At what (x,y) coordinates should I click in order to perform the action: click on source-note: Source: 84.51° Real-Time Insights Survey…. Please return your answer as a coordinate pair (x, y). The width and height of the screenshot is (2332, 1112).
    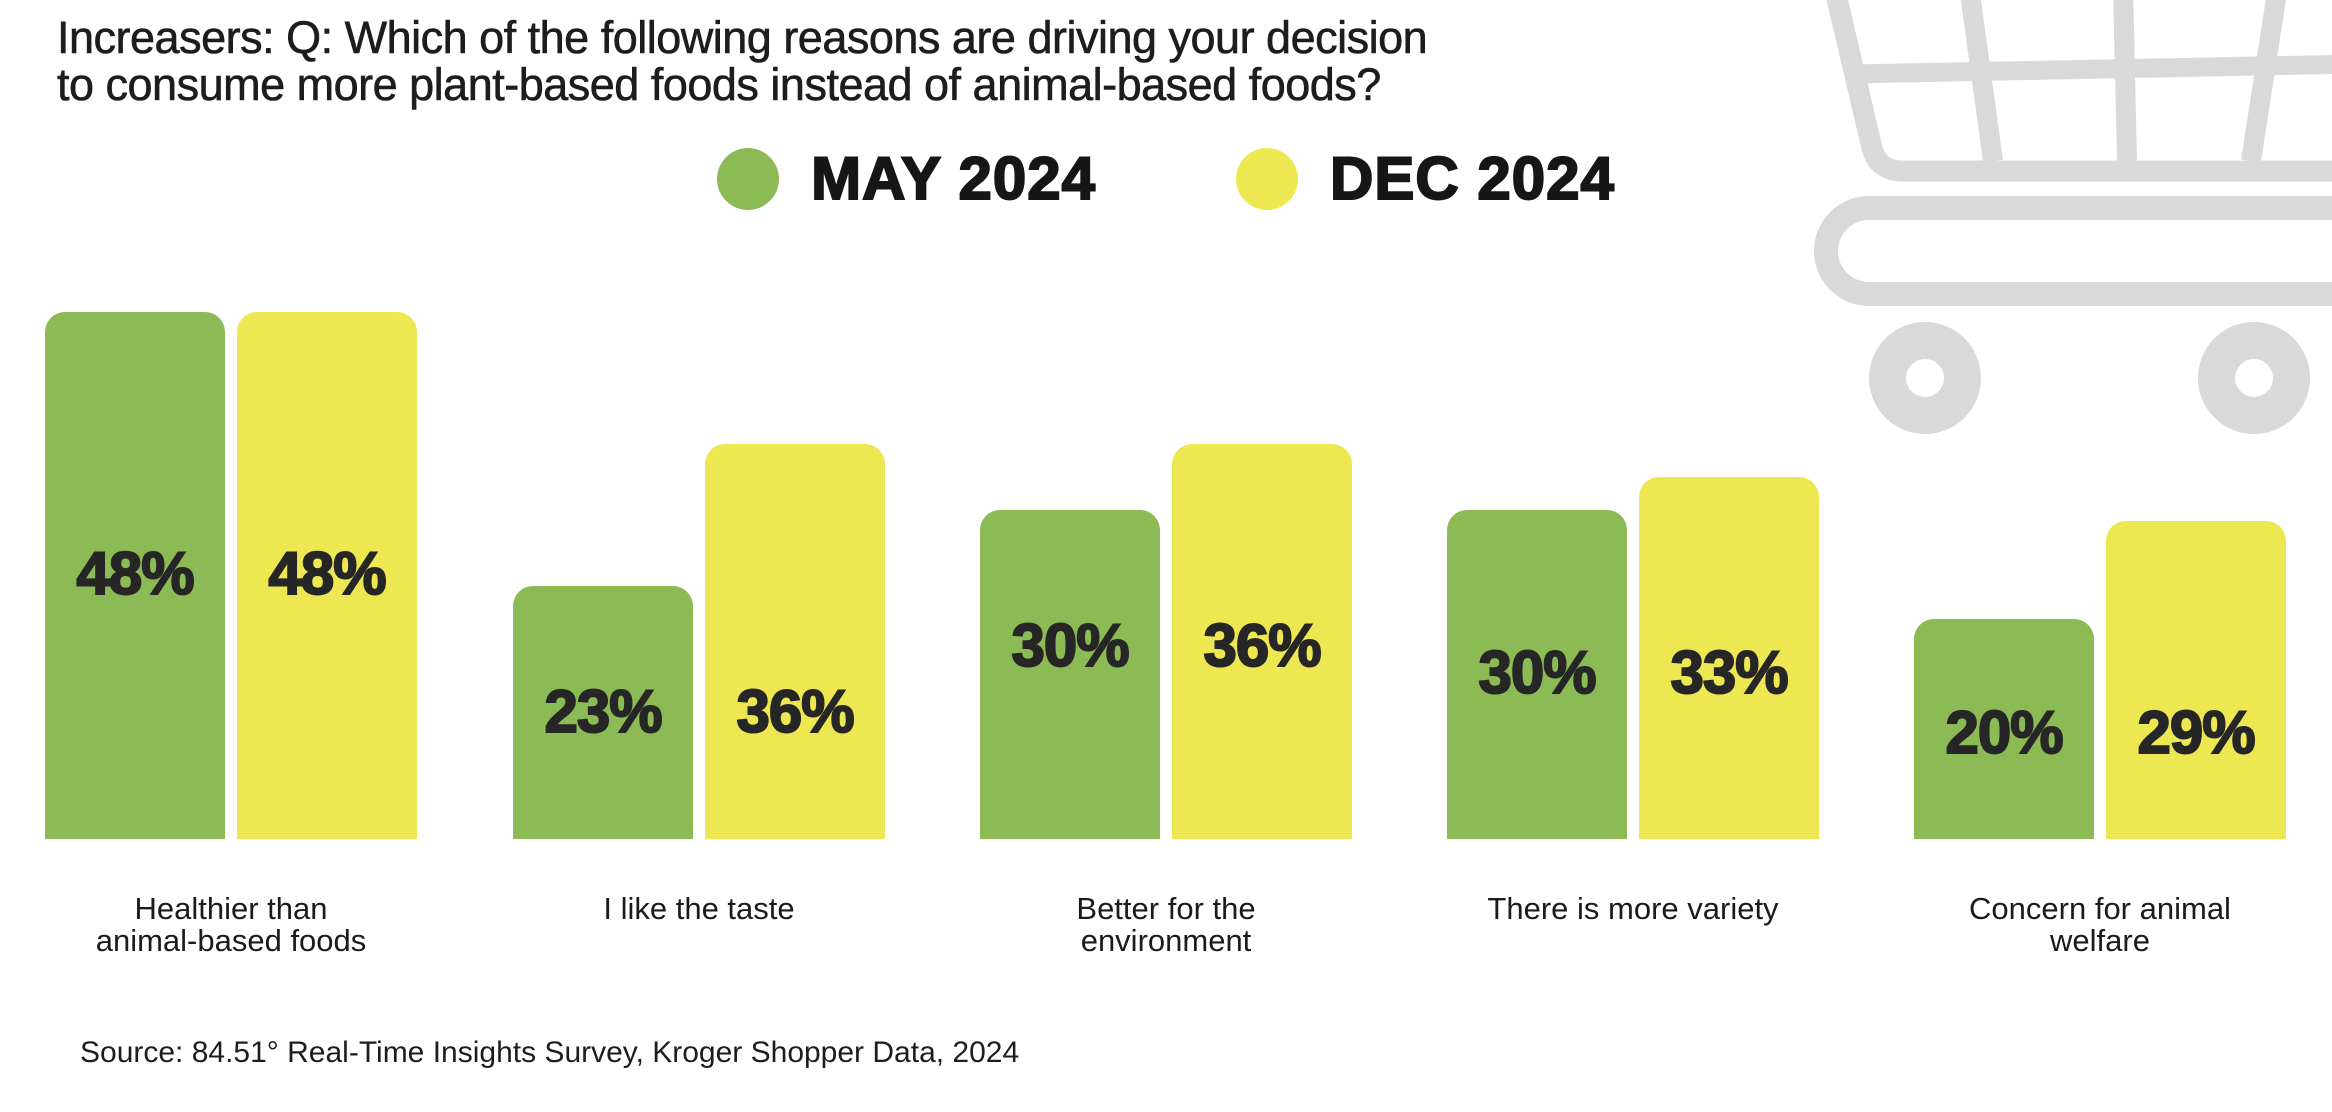
    Looking at the image, I should click on (550, 1052).